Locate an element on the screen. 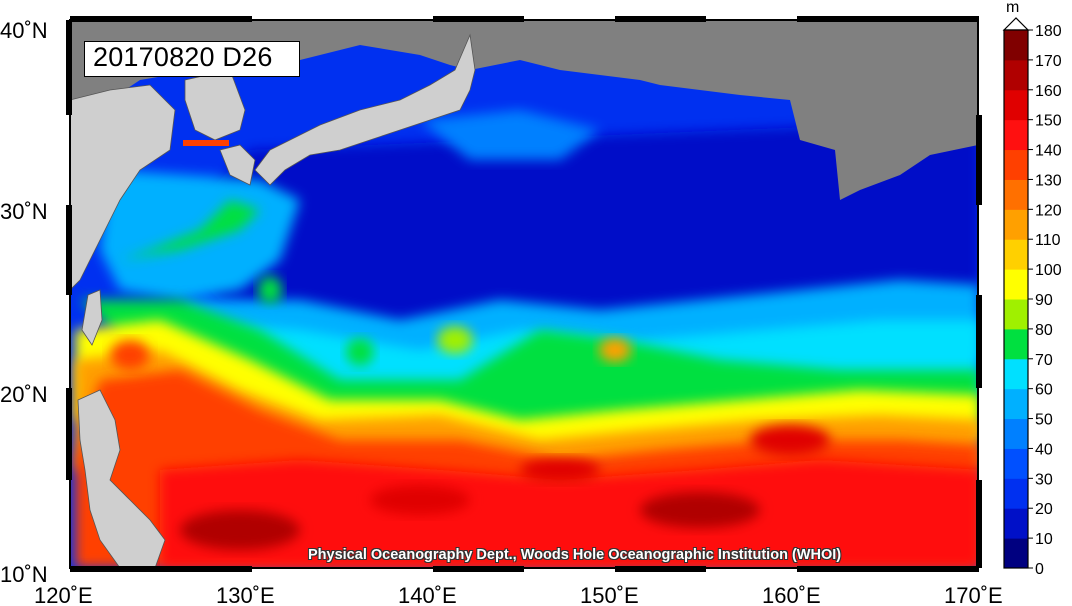 The width and height of the screenshot is (1072, 606). colorbar-tick-label: 100 is located at coordinates (1048, 270).